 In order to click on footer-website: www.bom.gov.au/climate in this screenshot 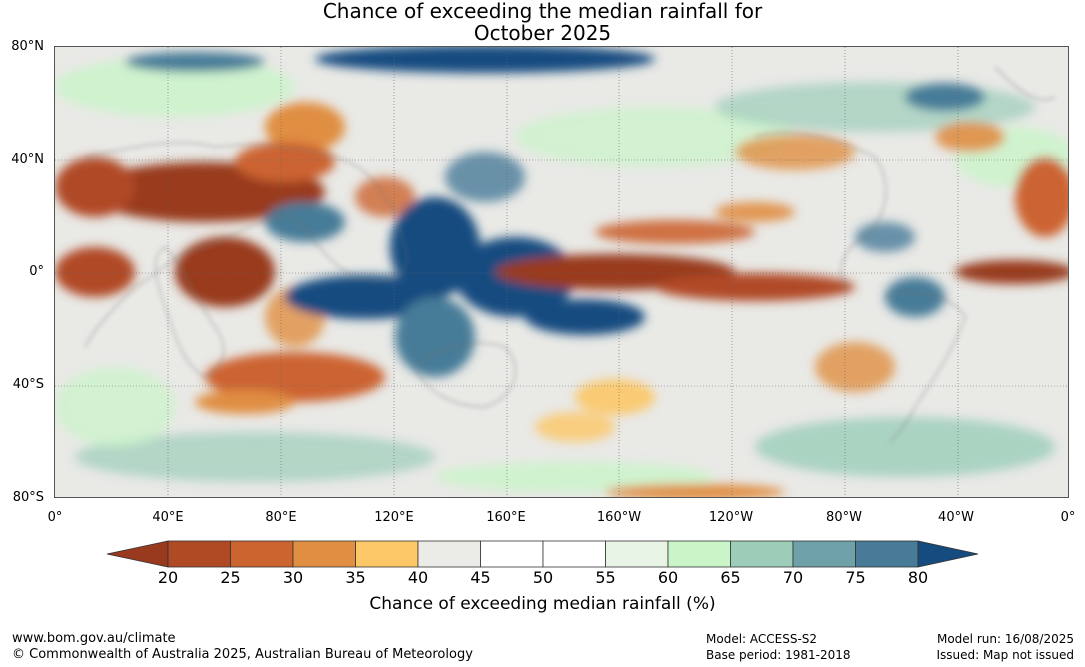, I will do `click(94, 638)`.